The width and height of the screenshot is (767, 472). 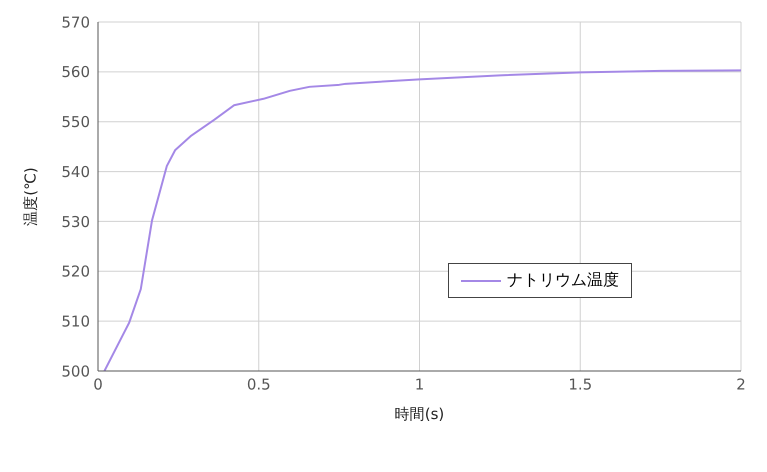 What do you see at coordinates (75, 122) in the screenshot?
I see `y-tick-label: 550` at bounding box center [75, 122].